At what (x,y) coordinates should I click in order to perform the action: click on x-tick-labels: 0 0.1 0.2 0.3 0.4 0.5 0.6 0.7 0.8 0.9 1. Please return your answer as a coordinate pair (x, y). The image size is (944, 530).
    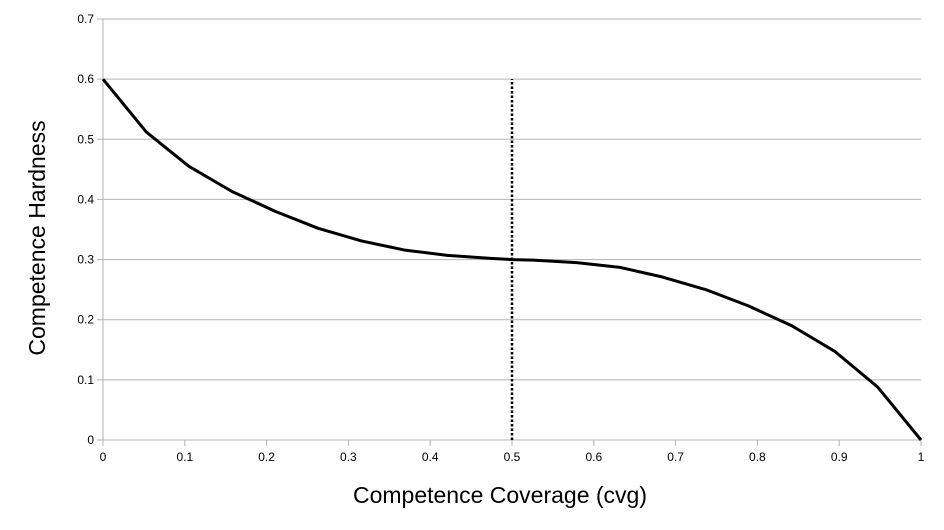
    Looking at the image, I should click on (512, 457).